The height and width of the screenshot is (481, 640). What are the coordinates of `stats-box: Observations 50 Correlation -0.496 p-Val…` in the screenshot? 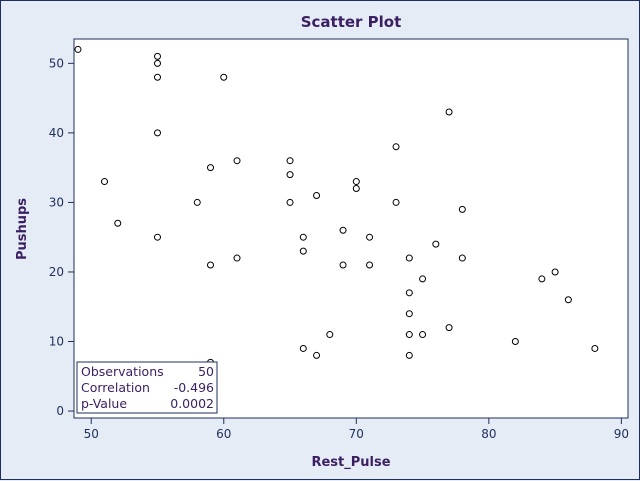 It's located at (147, 387).